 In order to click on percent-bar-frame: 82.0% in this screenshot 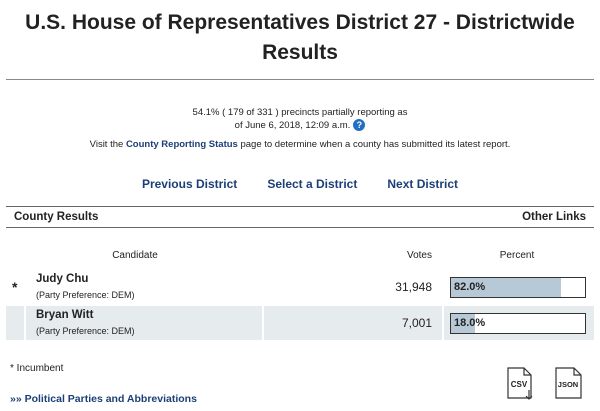, I will do `click(518, 287)`.